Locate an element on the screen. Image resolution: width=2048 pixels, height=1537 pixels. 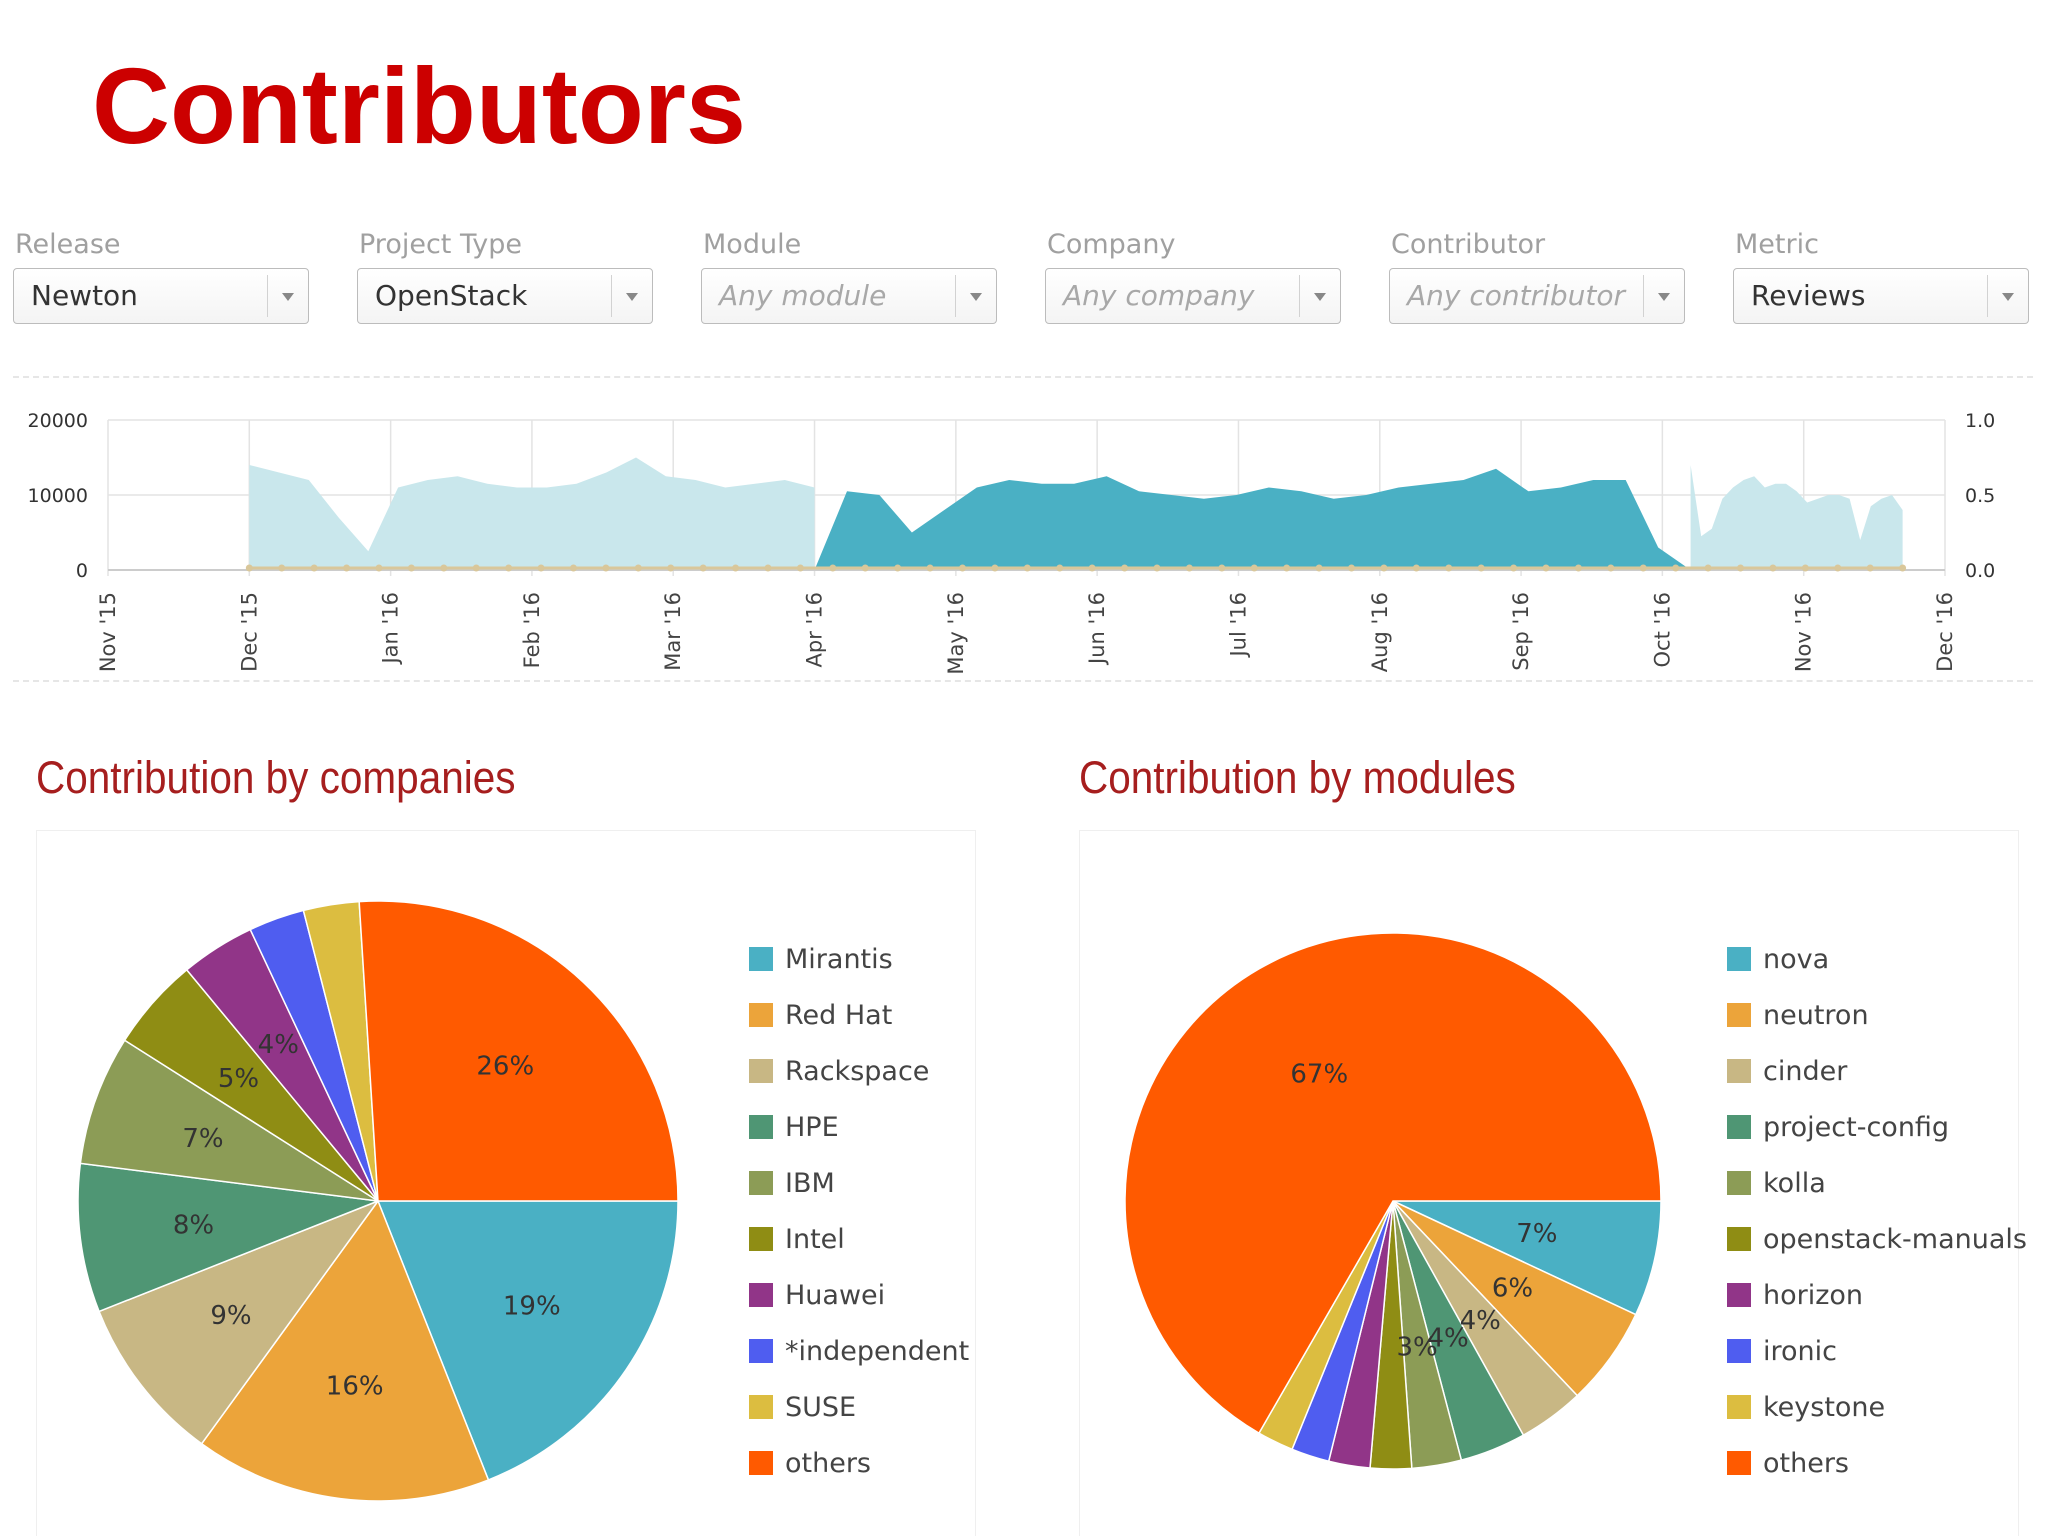
legend-label: horizon is located at coordinates (1813, 1295).